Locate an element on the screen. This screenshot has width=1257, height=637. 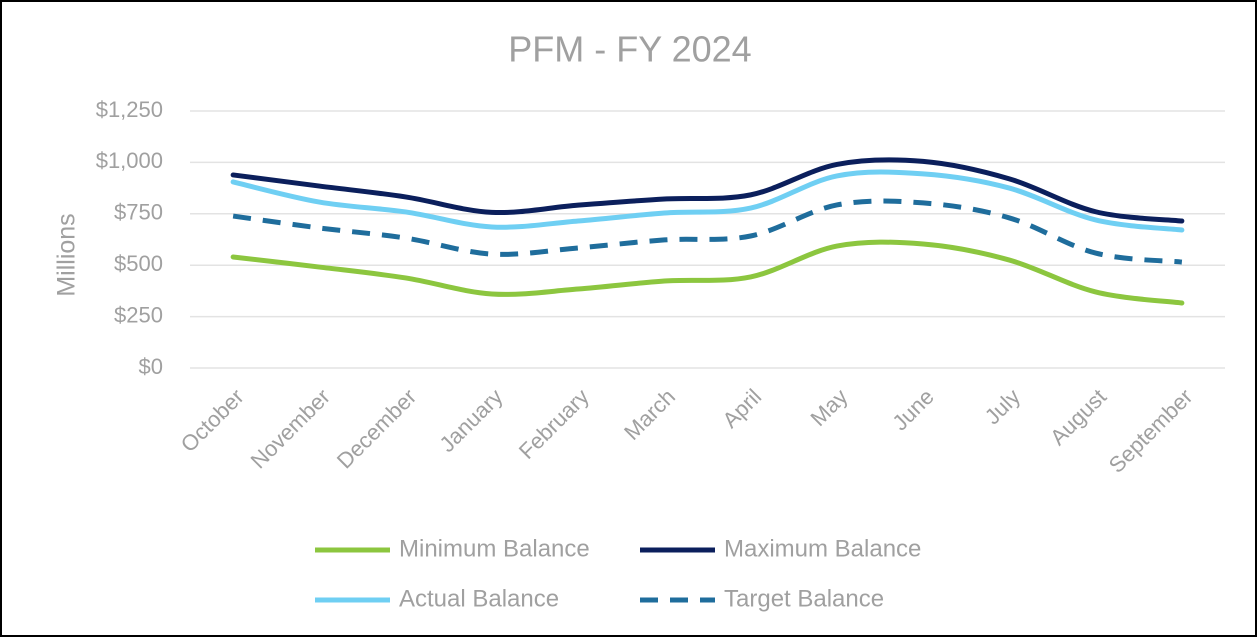
chart-title: PFM - FY 2024 is located at coordinates (629, 49).